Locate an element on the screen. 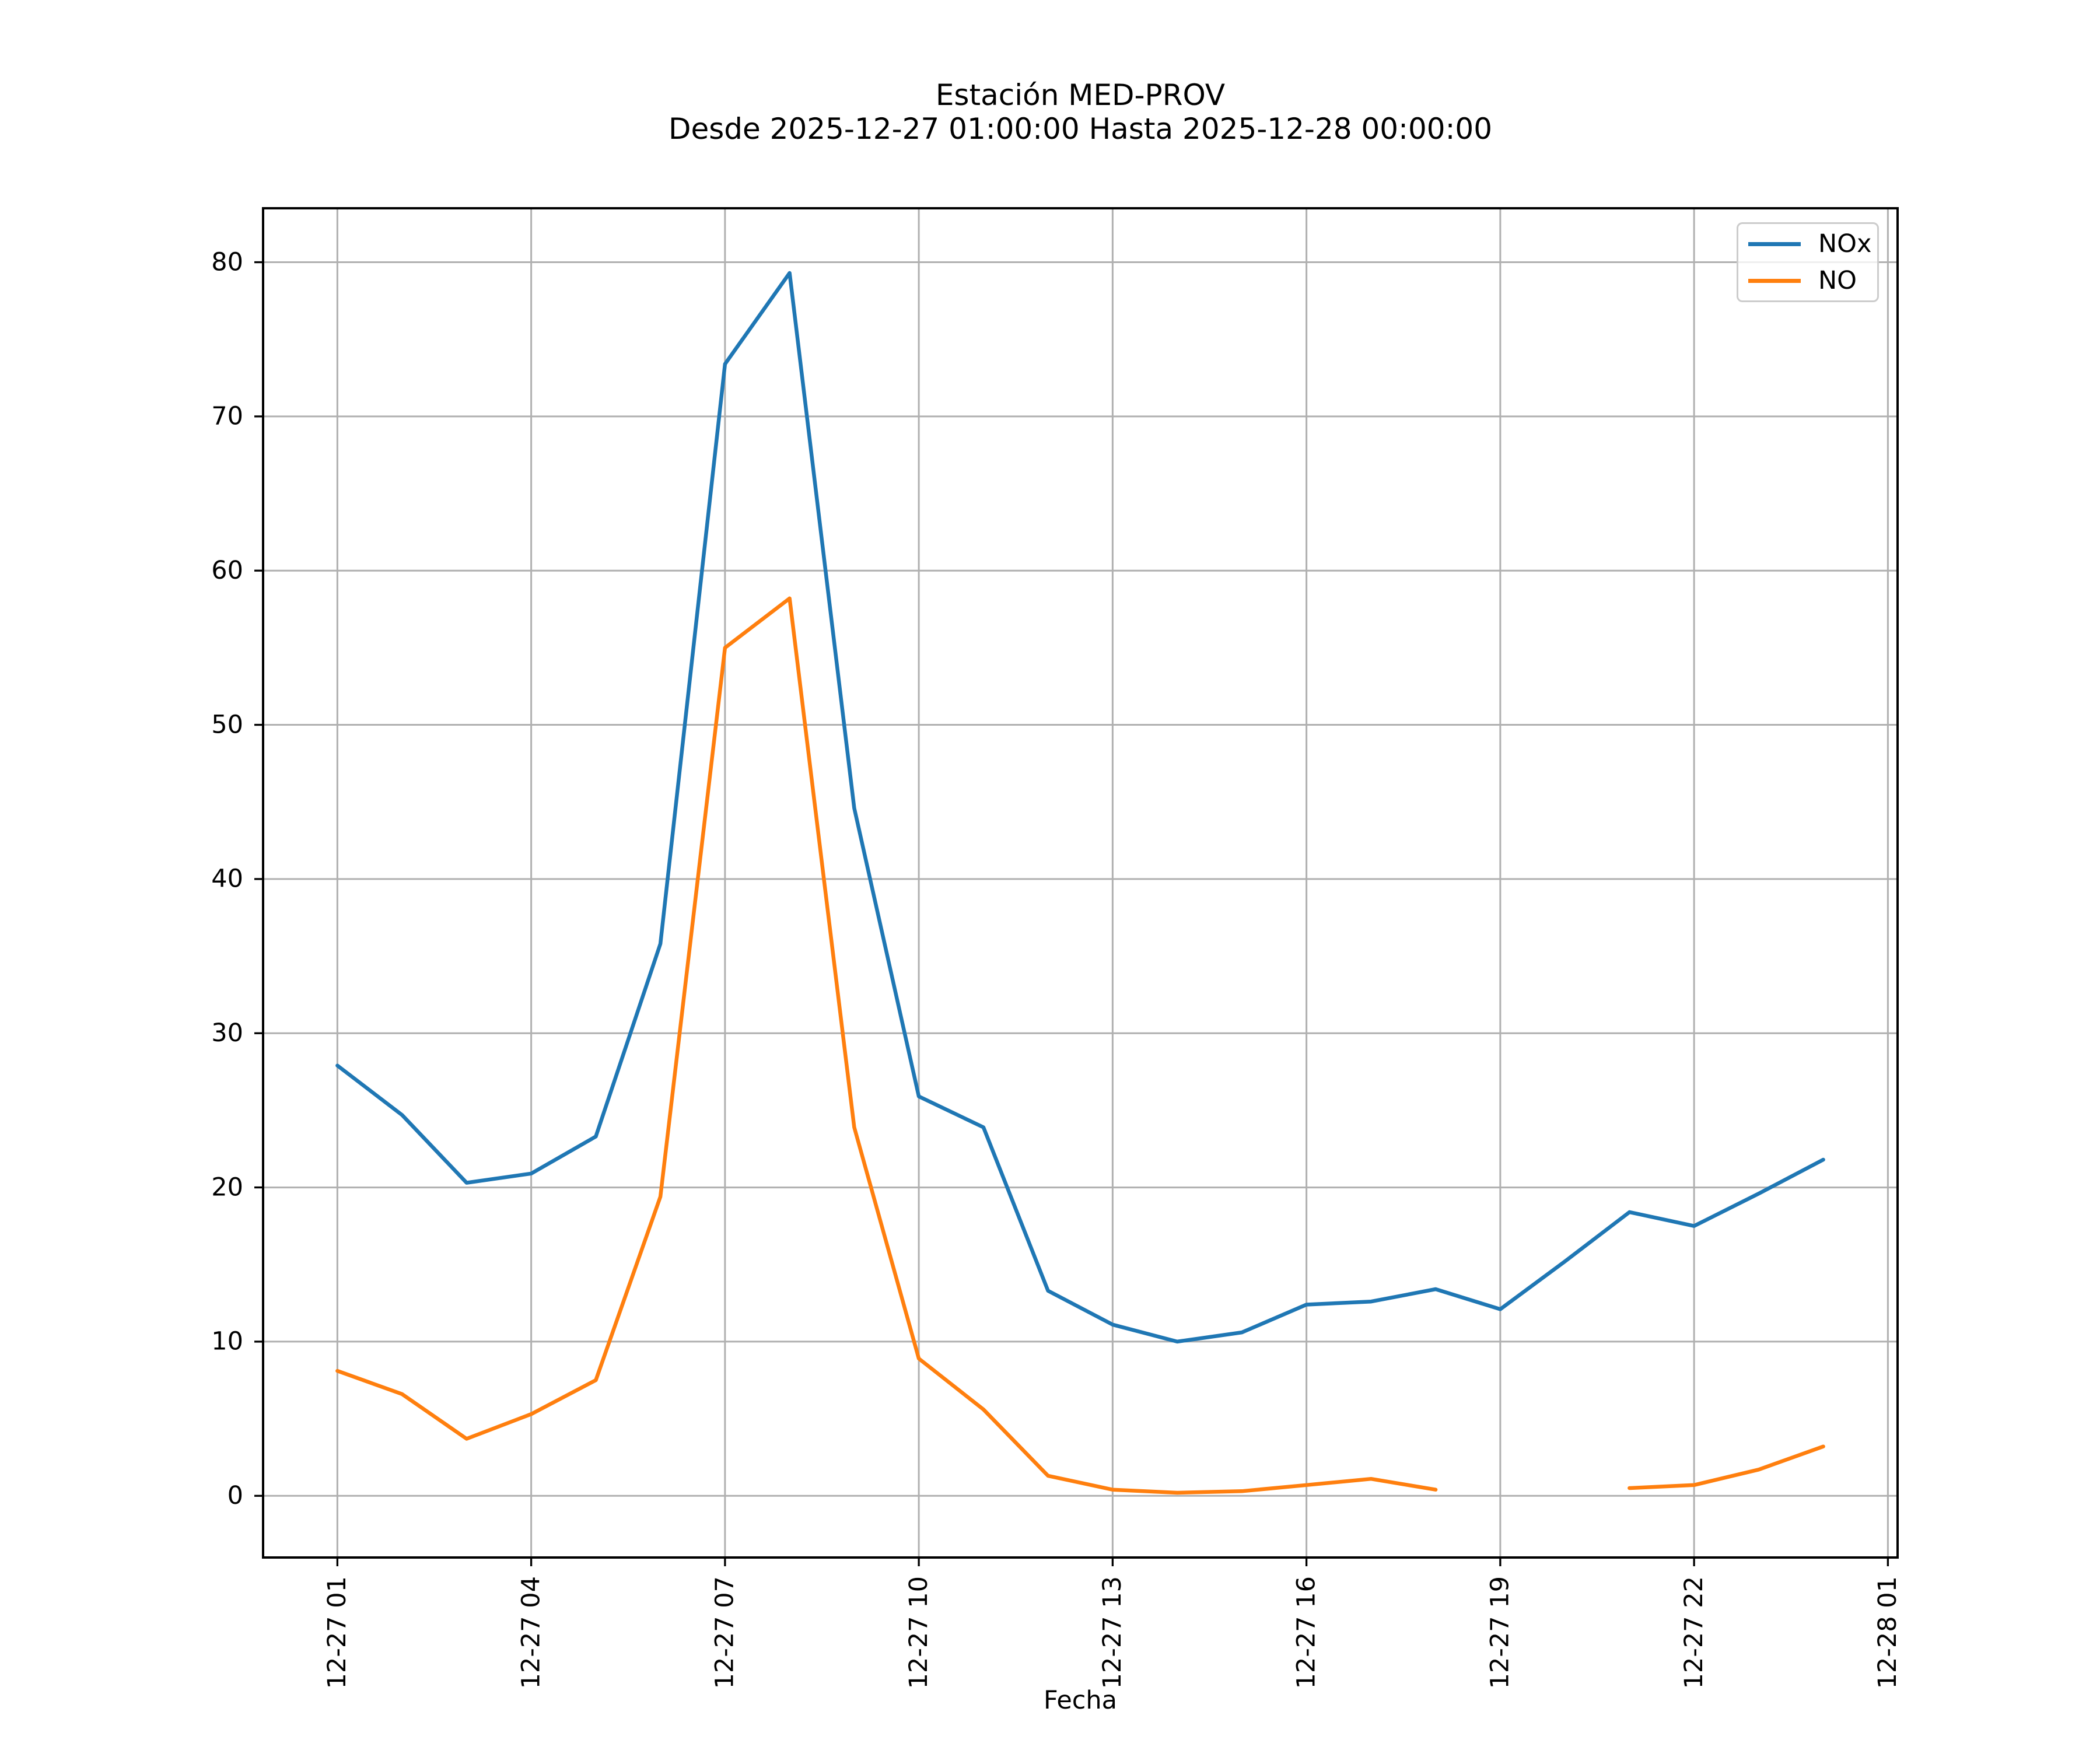  y-tick-label: 30 is located at coordinates (227, 1033).